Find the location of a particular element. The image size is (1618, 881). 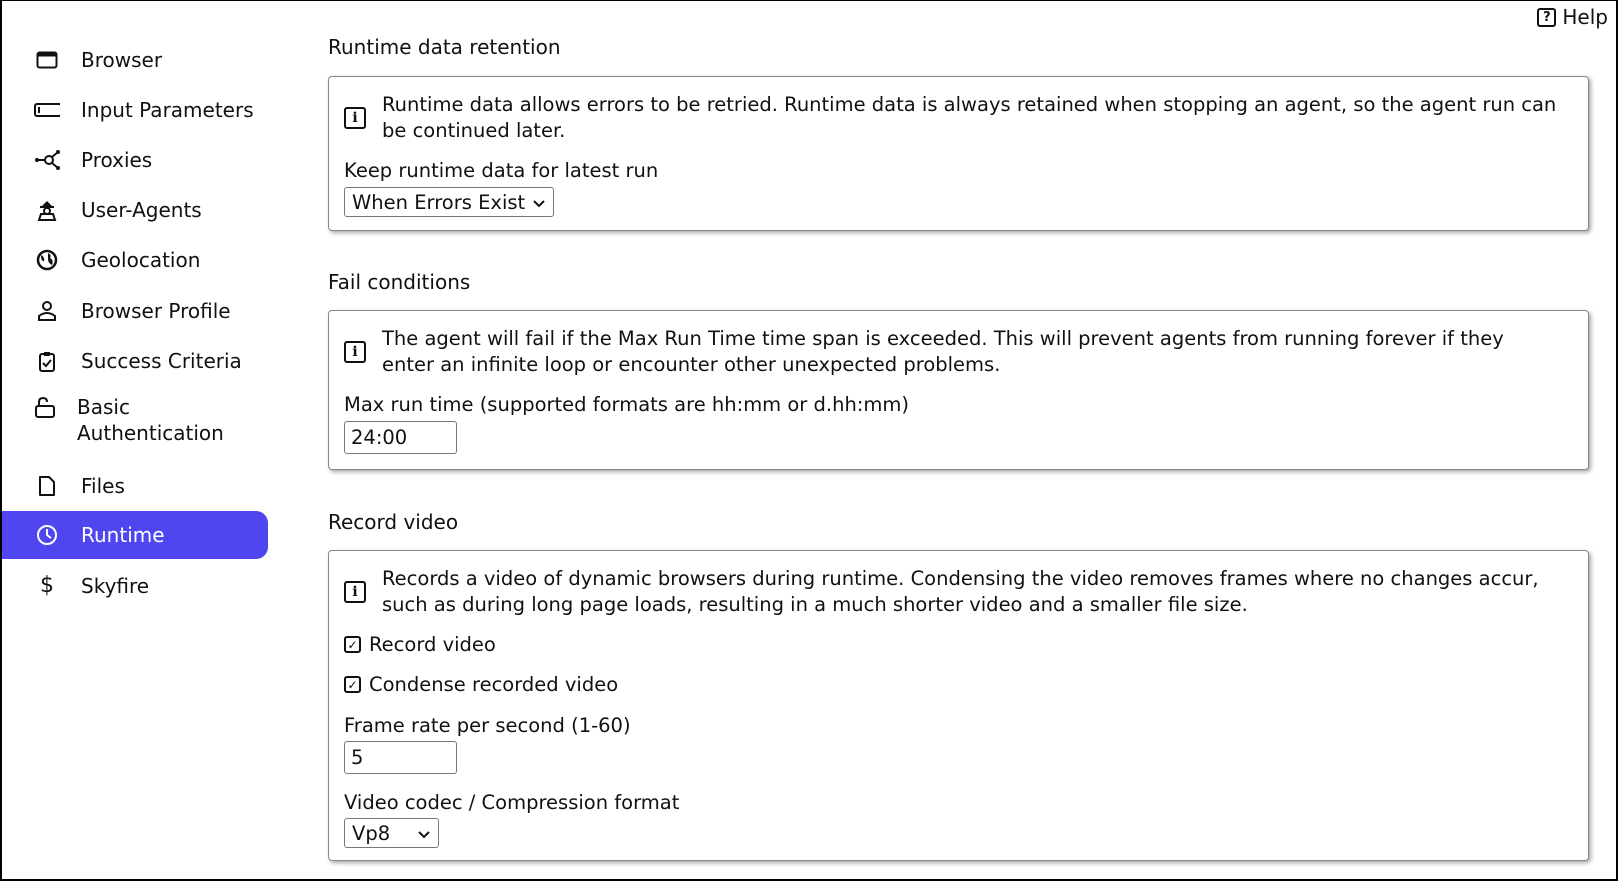

globe-icon is located at coordinates (47, 260).